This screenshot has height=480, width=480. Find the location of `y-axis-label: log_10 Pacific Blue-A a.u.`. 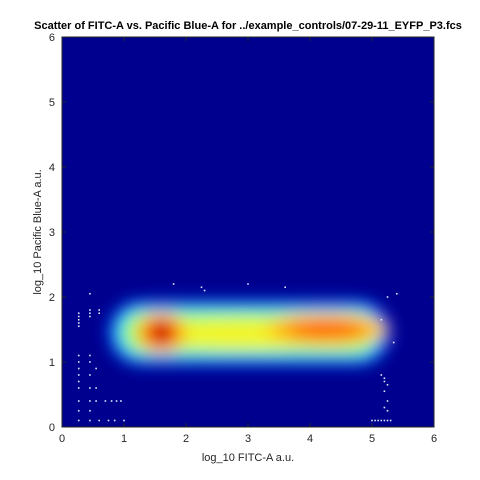

y-axis-label: log_10 Pacific Blue-A a.u. is located at coordinates (38, 231).